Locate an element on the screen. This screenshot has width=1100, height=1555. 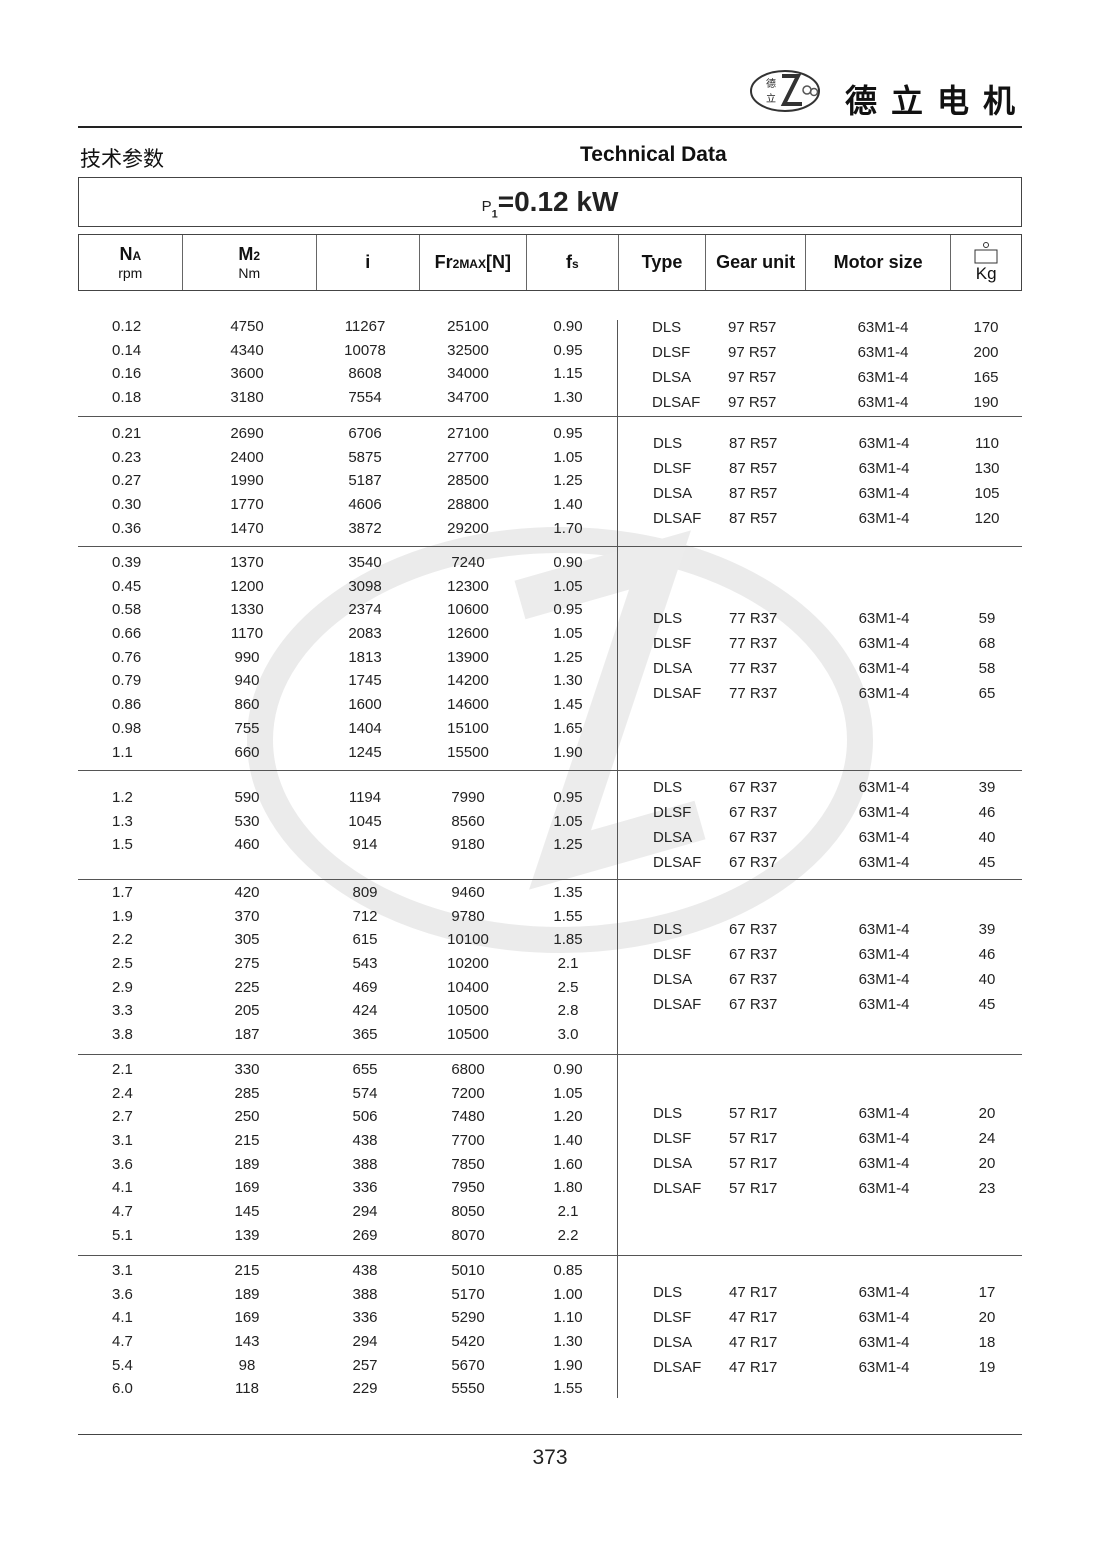
cell-radial-force: 9460 is located at coordinates (468, 892).